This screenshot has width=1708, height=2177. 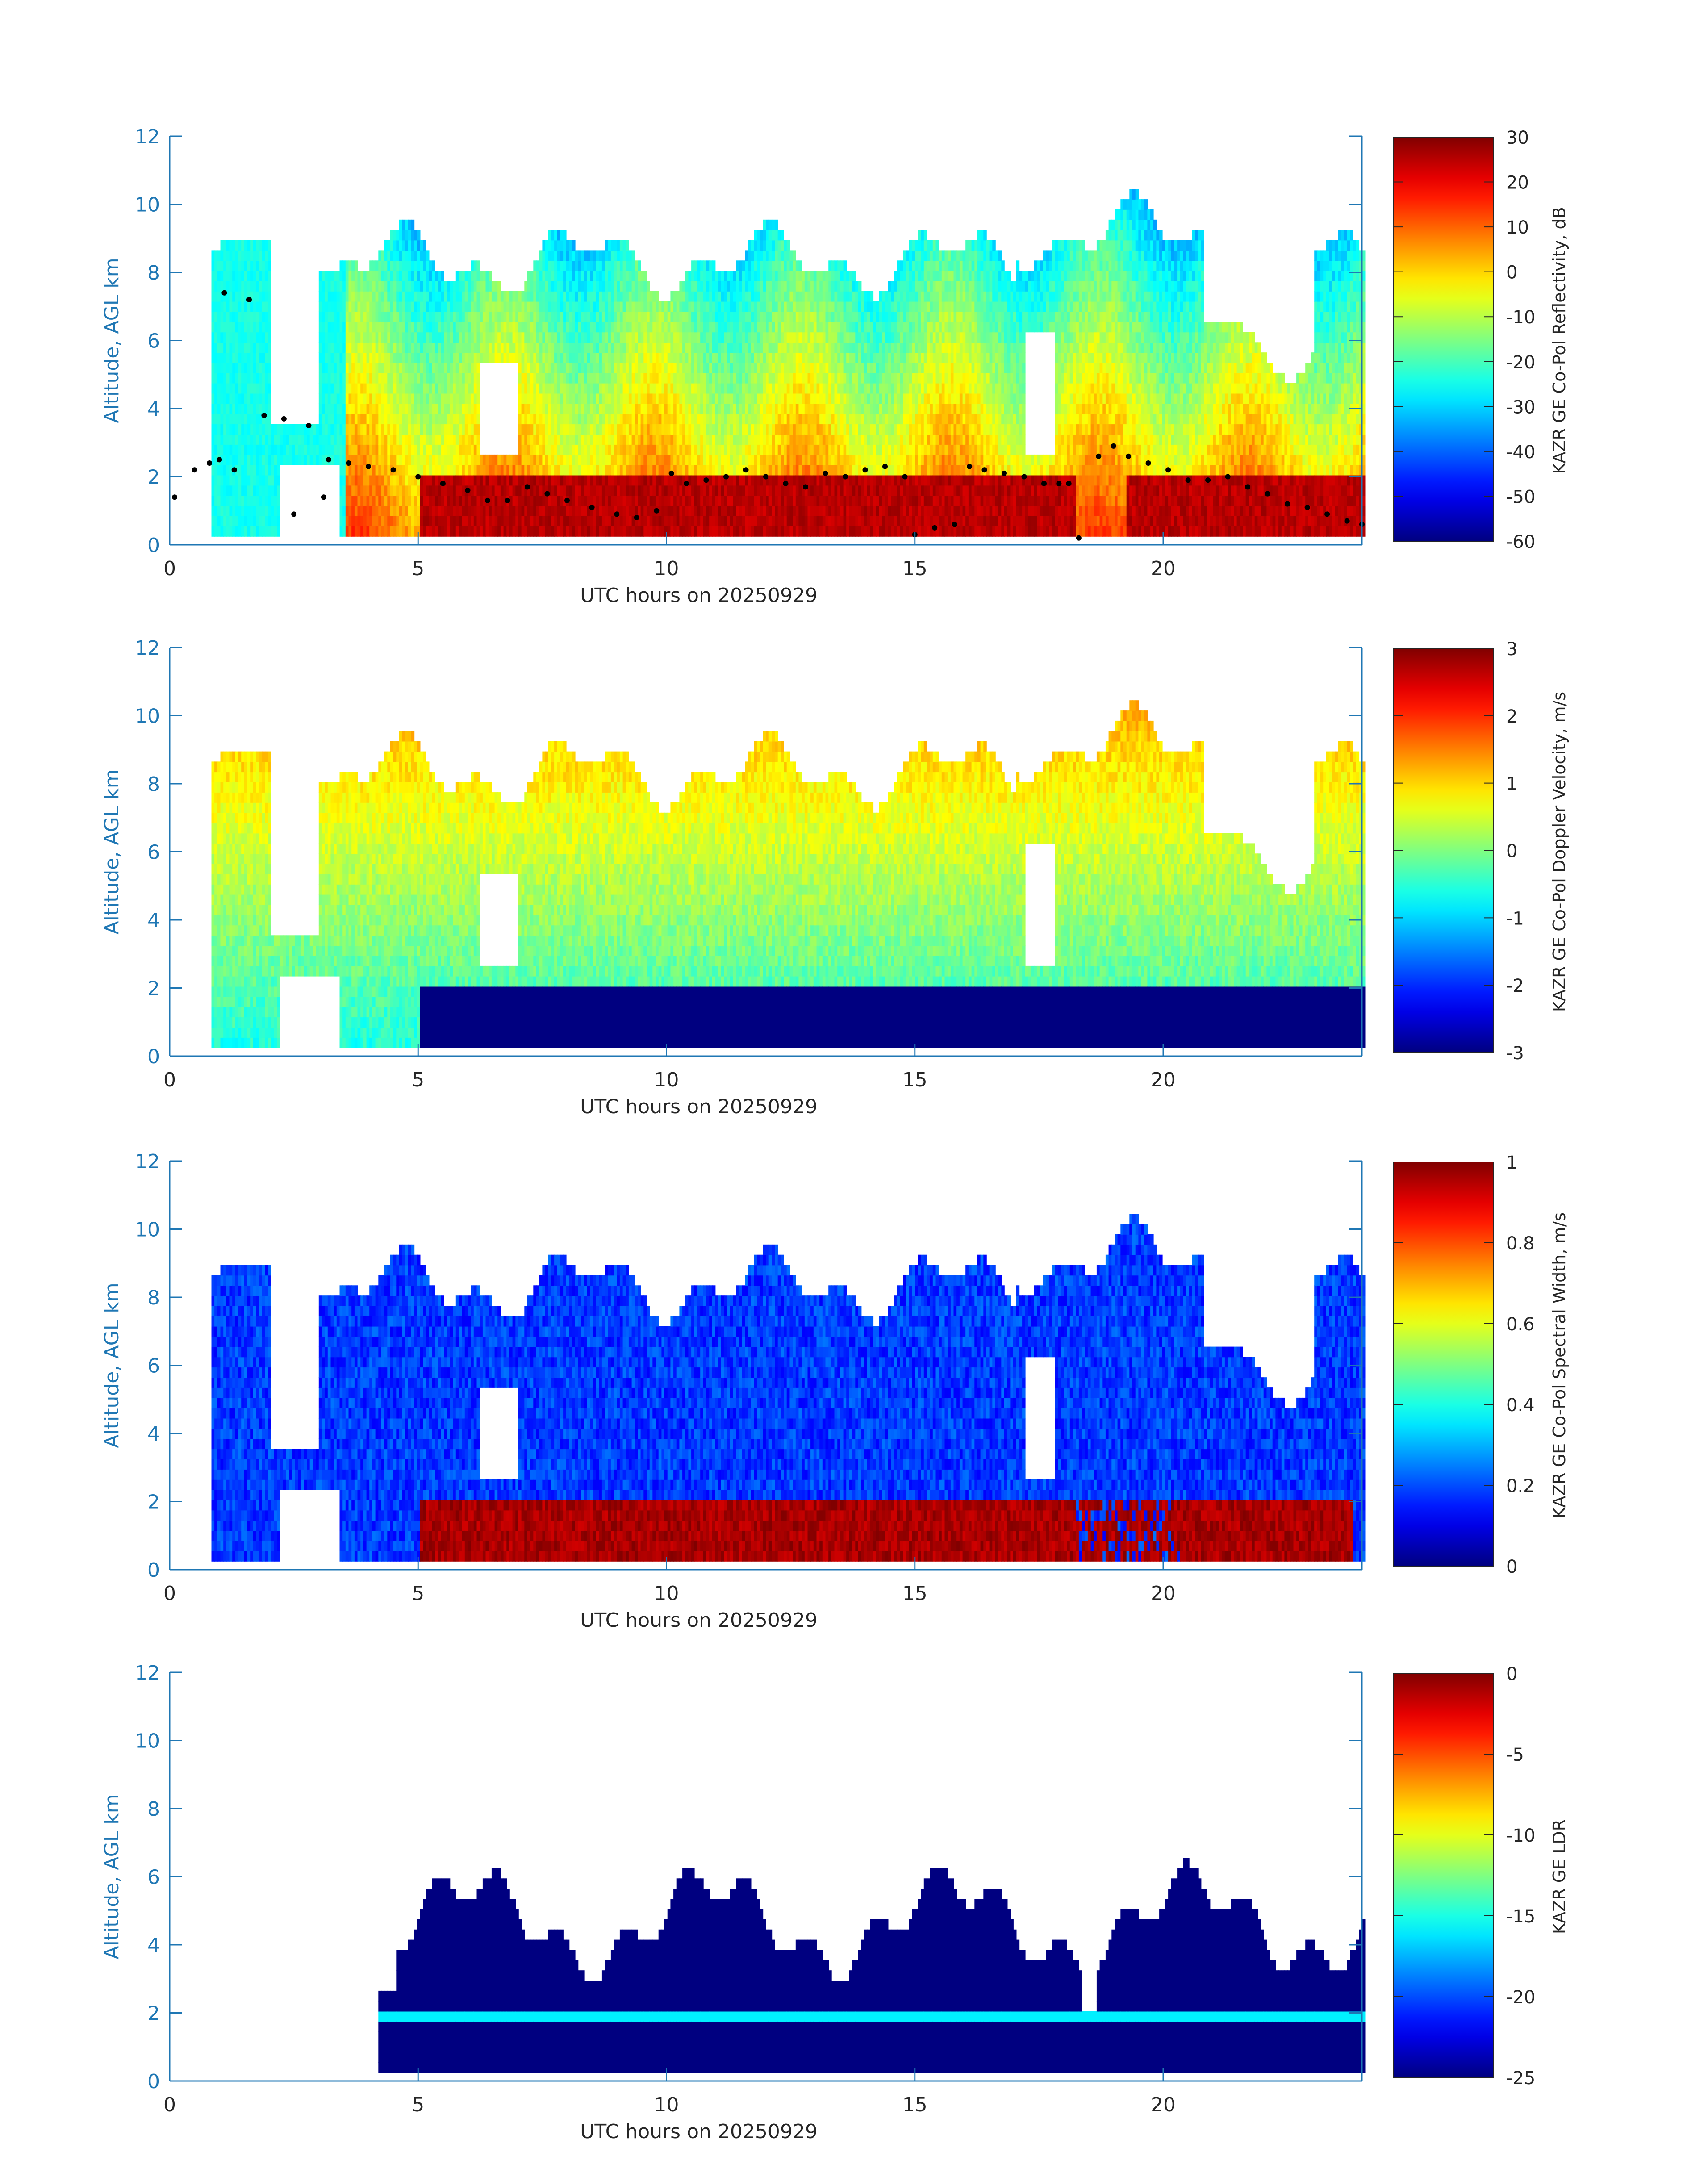 I want to click on colorbar-tick-label: 2, so click(x=1511, y=716).